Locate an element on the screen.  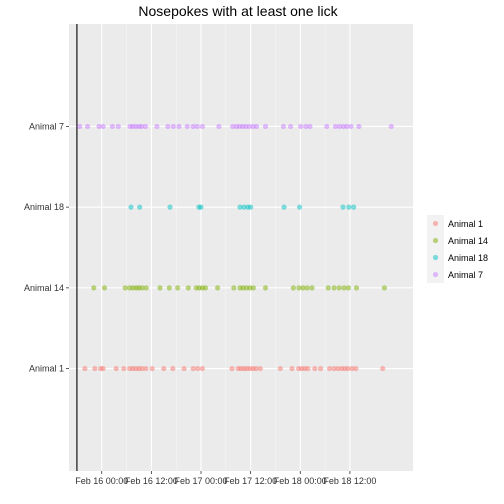
y-tick-label: Animal 7 is located at coordinates (46, 126).